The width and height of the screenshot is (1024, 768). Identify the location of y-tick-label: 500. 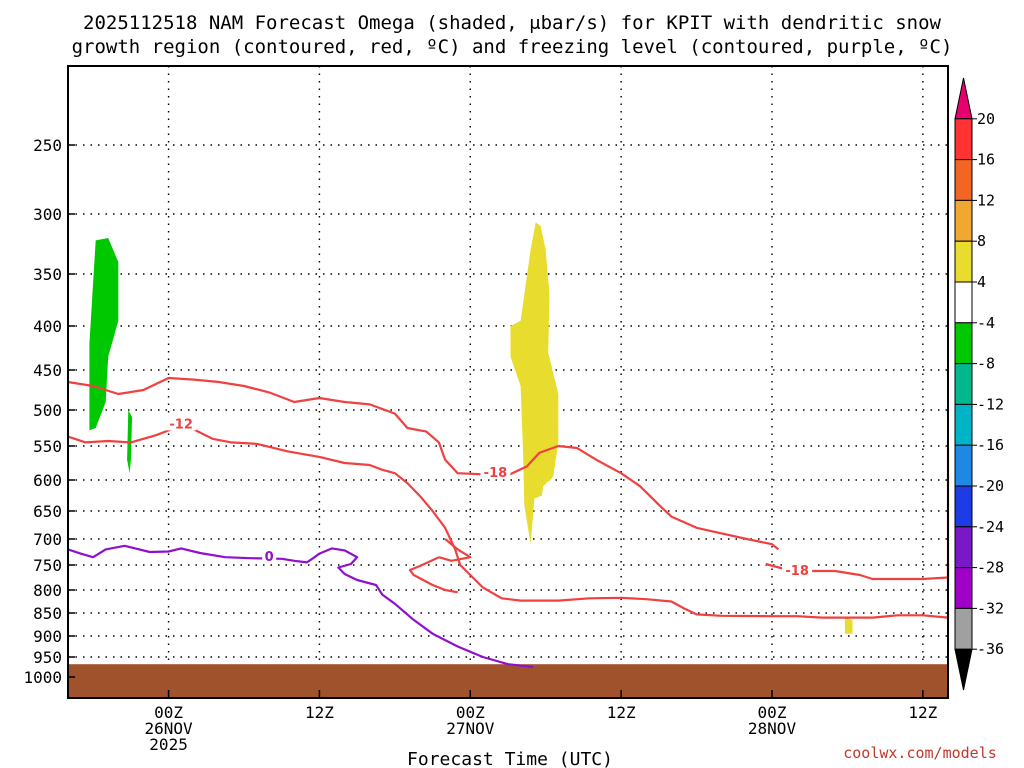
(47, 410).